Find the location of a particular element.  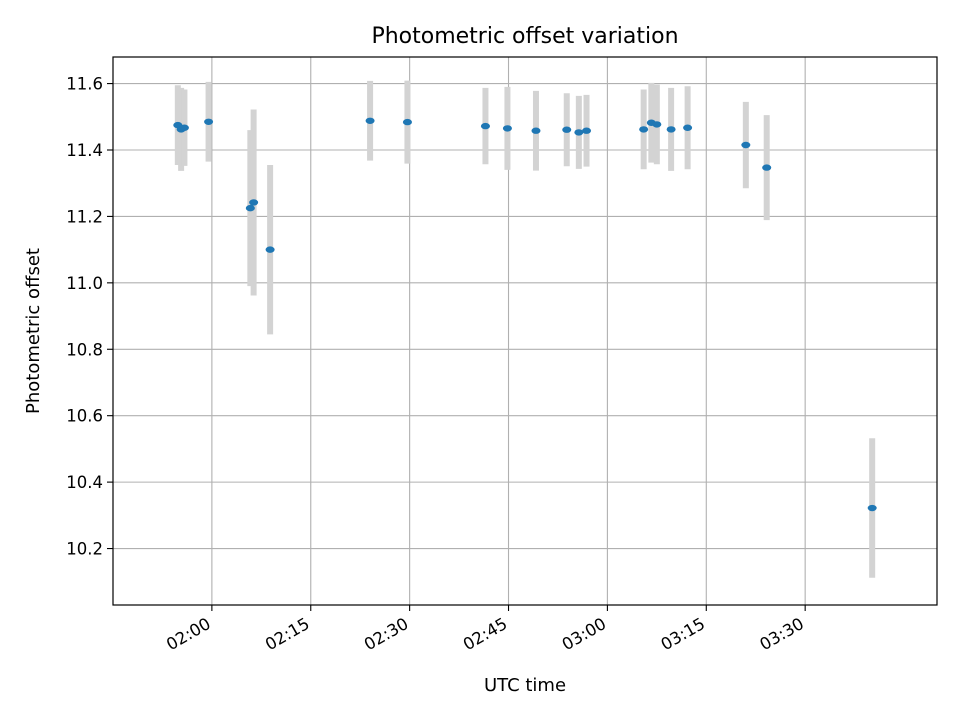

y-tick-label: 11.4 is located at coordinates (84, 150).